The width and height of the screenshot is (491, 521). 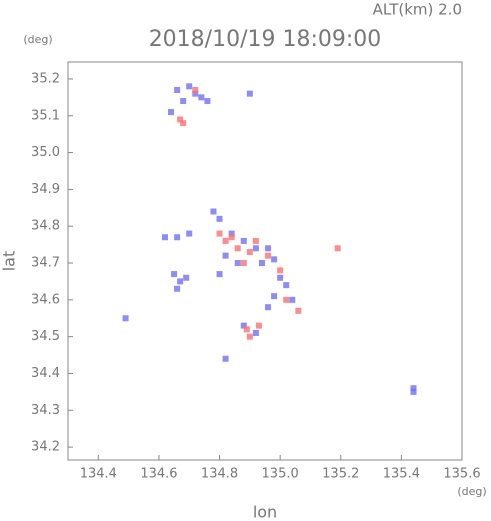 I want to click on y-tick-label: 34.9, so click(x=45, y=189).